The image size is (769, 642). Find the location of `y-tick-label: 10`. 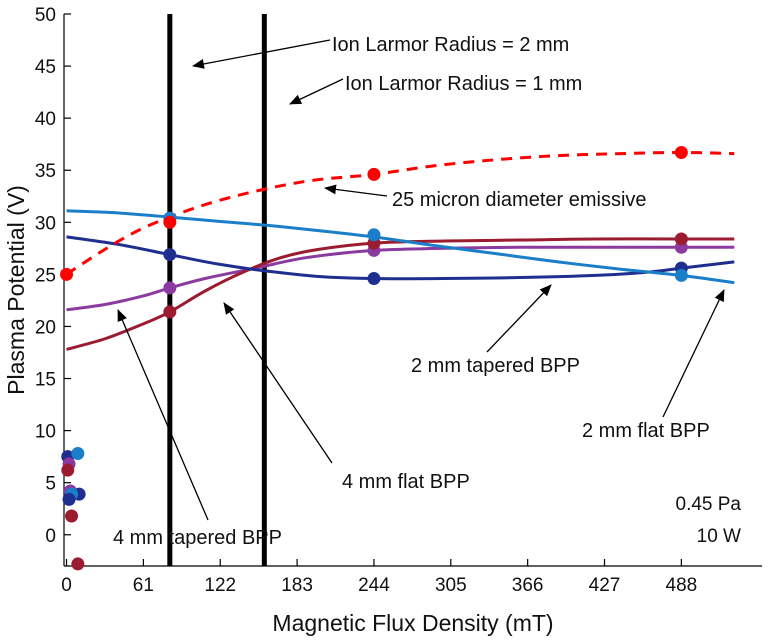

y-tick-label: 10 is located at coordinates (45, 432).